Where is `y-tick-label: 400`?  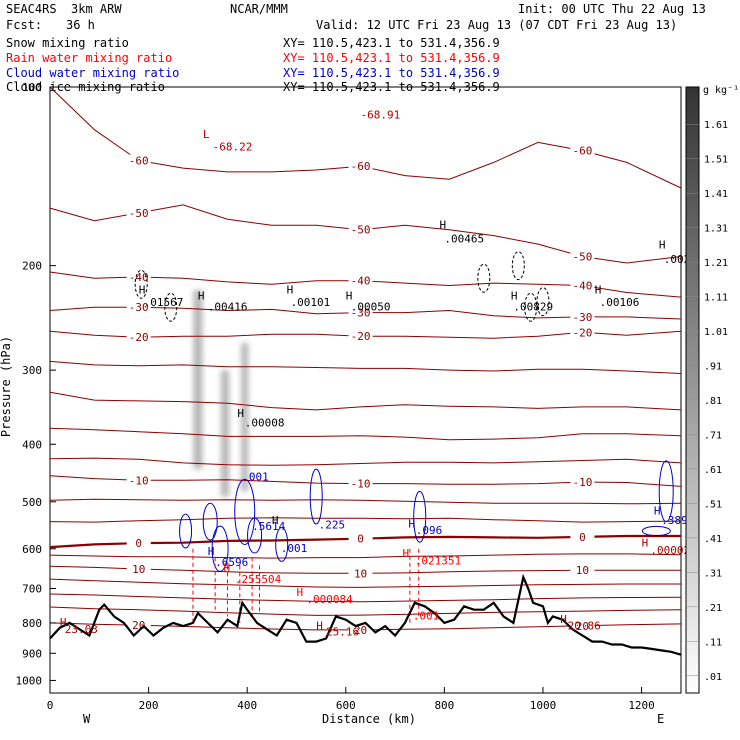 y-tick-label: 400 is located at coordinates (32, 444).